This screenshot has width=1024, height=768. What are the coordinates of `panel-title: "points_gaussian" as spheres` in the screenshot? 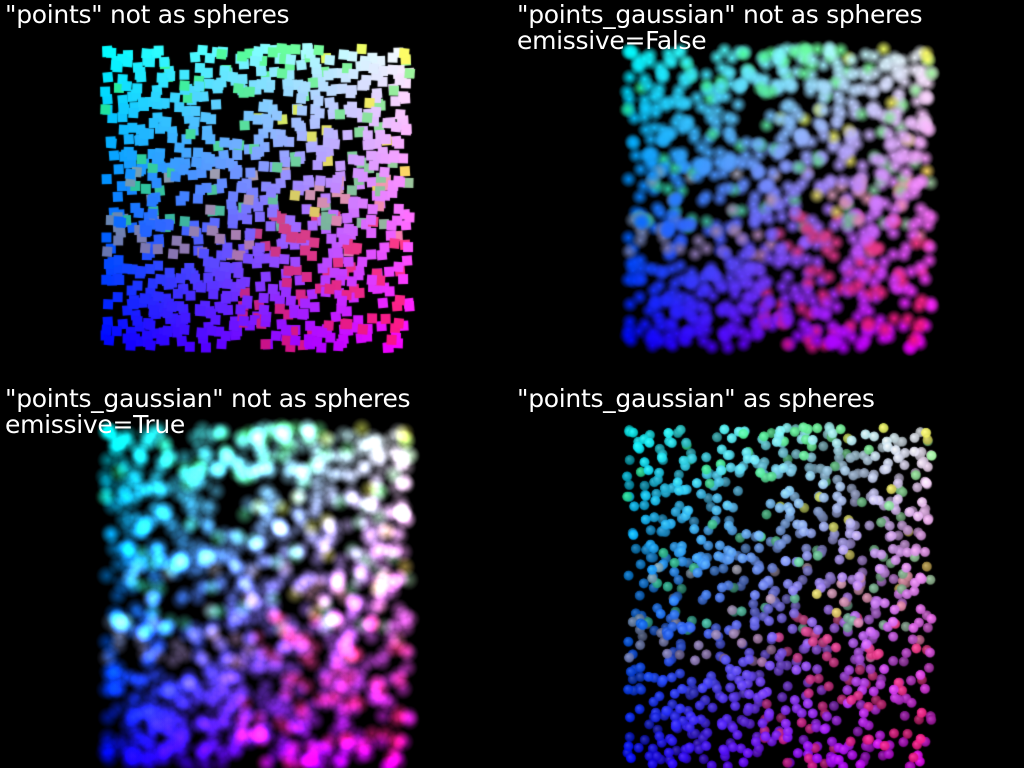 It's located at (696, 399).